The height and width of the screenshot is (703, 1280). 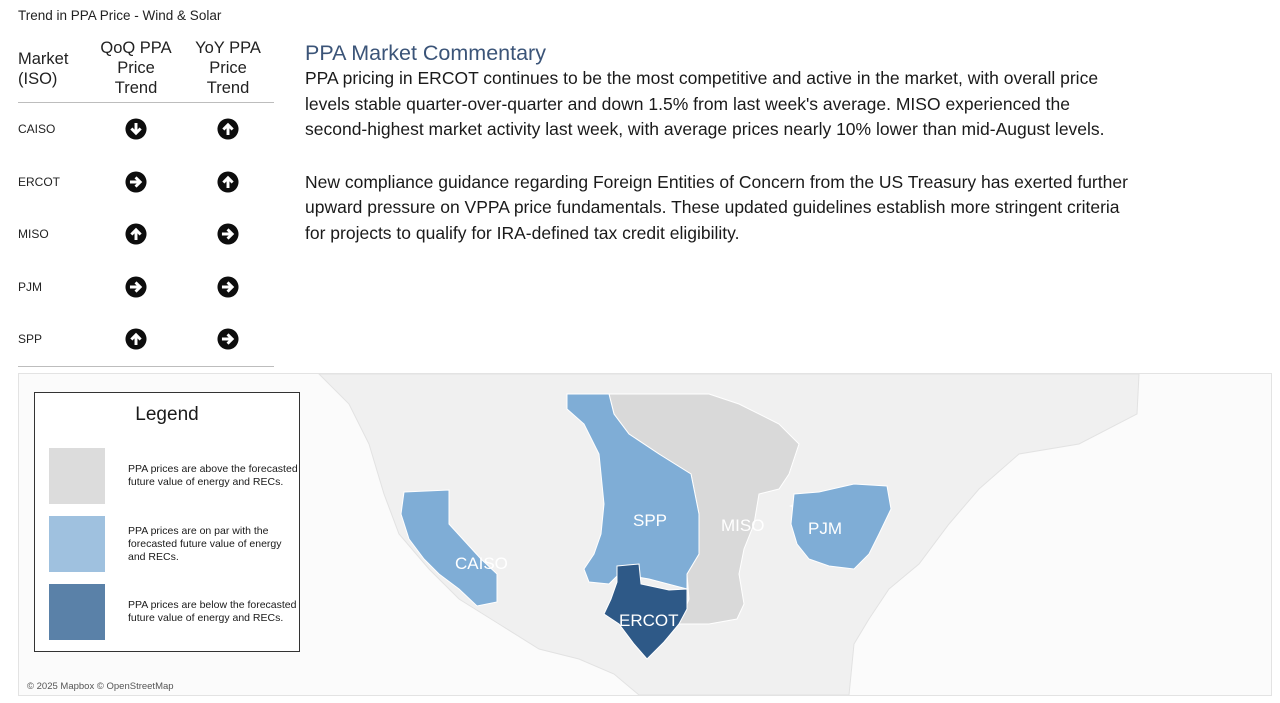 I want to click on table-row: PJM, so click(x=146, y=287).